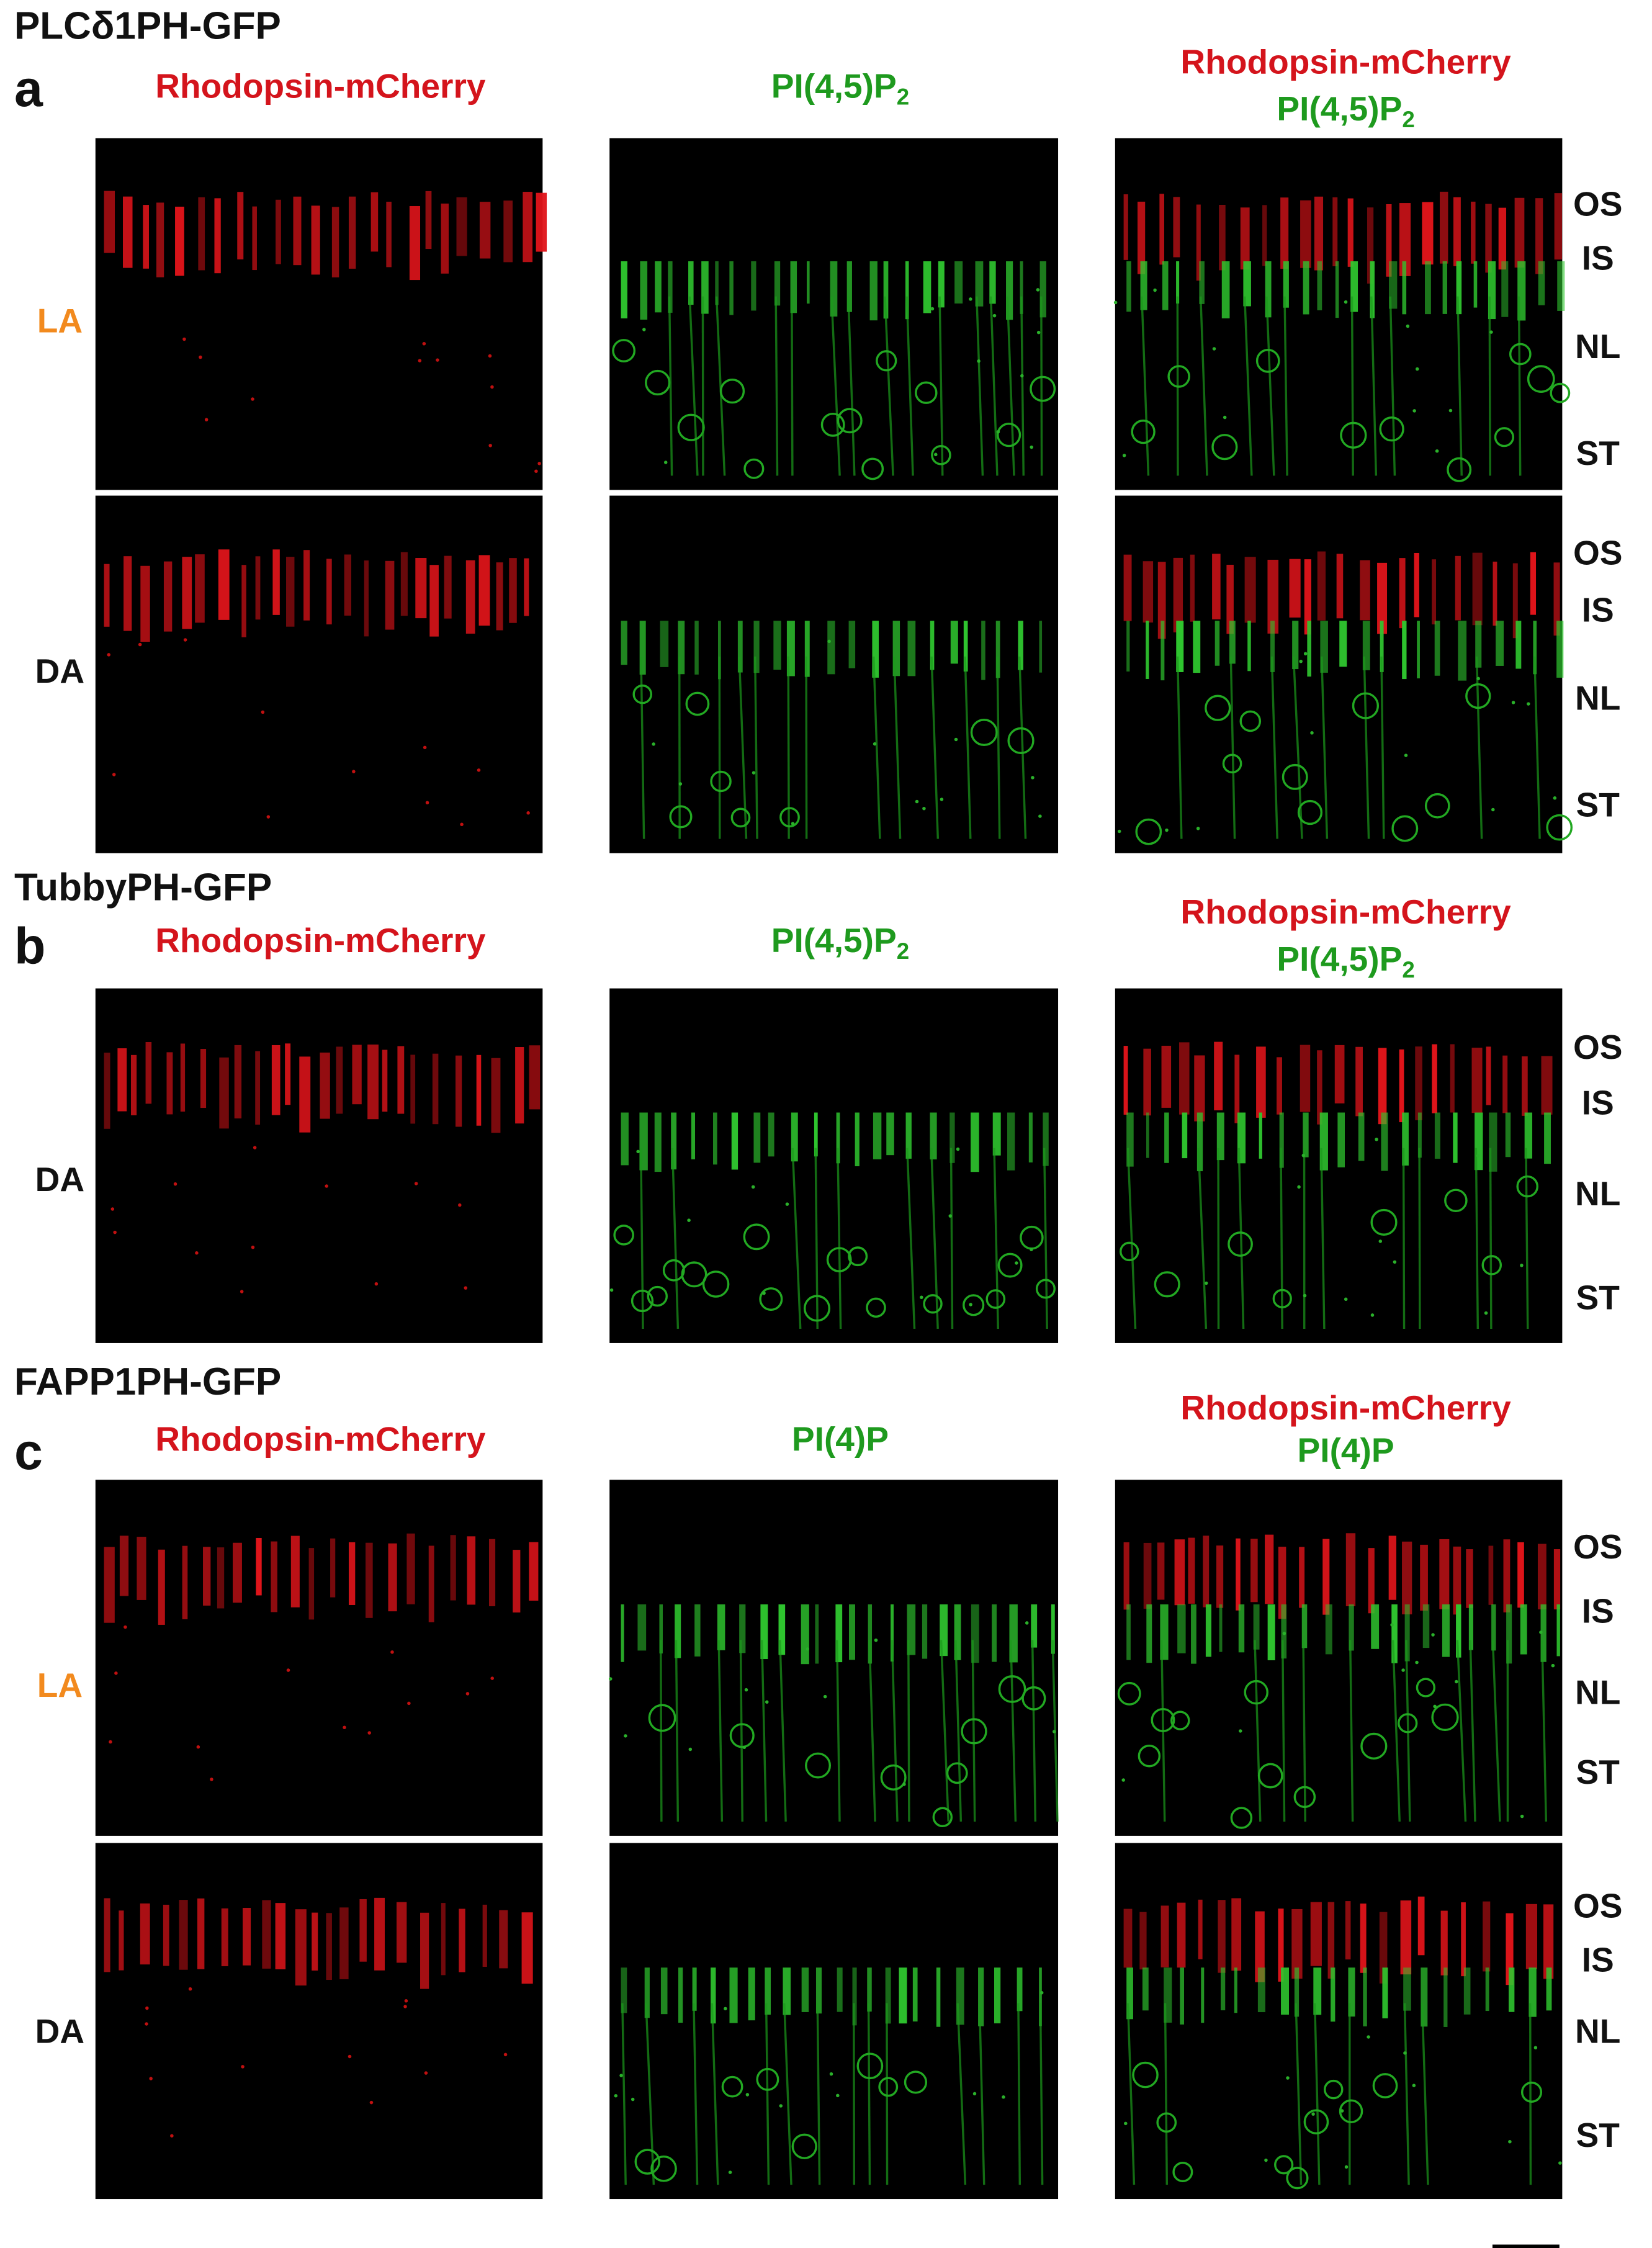  What do you see at coordinates (903, 96) in the screenshot?
I see `header-subscript: 2` at bounding box center [903, 96].